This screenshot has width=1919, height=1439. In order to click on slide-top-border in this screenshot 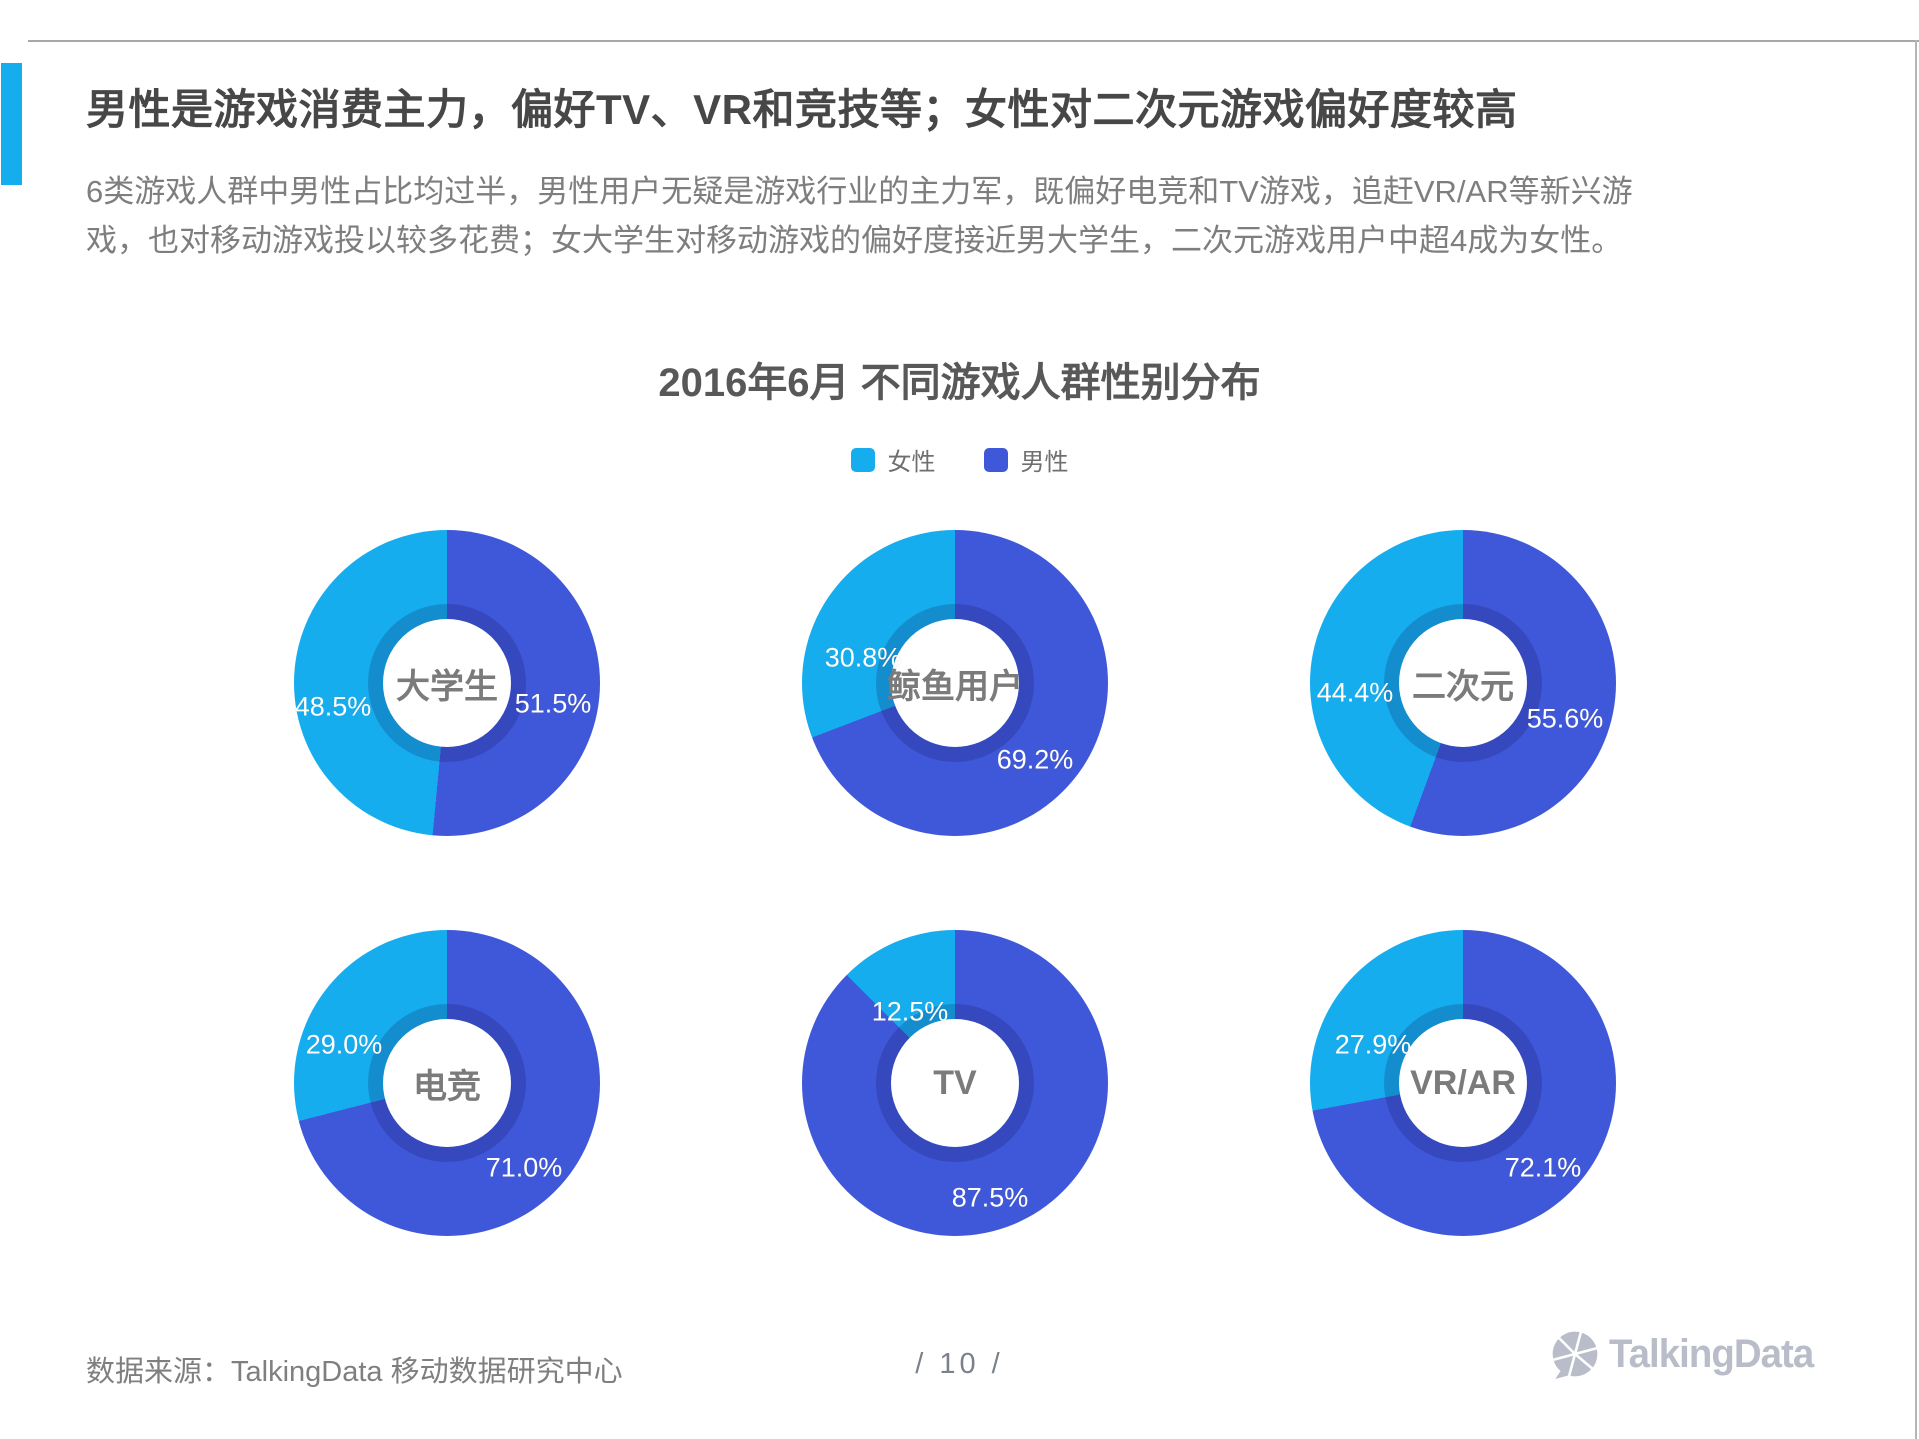, I will do `click(973, 41)`.